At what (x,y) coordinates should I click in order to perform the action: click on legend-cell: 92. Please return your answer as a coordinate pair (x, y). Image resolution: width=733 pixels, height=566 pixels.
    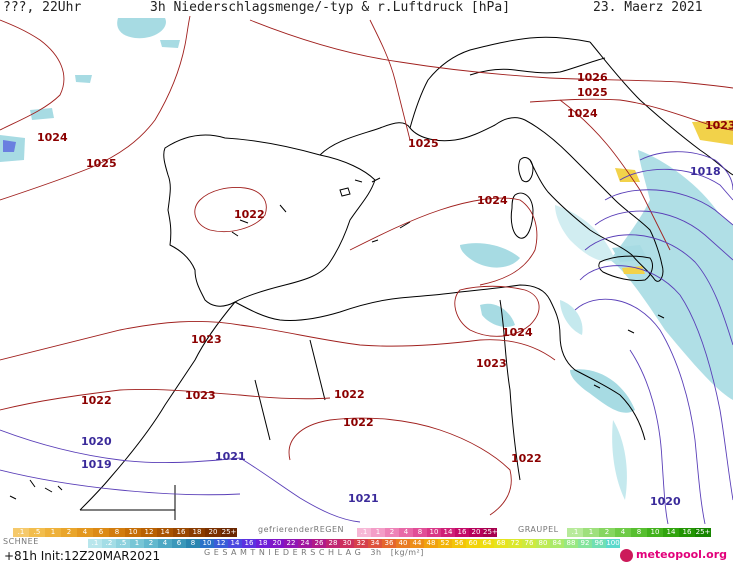
    Looking at the image, I should click on (585, 543).